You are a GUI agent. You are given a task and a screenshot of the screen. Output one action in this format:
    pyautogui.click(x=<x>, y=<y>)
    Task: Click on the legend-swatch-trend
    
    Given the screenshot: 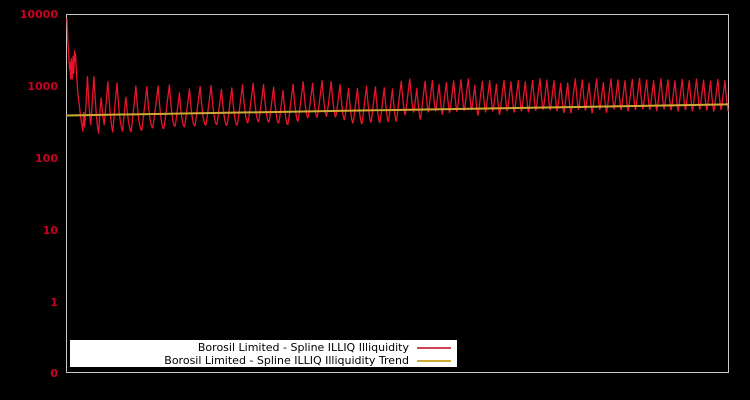 What is the action you would take?
    pyautogui.click(x=434, y=360)
    